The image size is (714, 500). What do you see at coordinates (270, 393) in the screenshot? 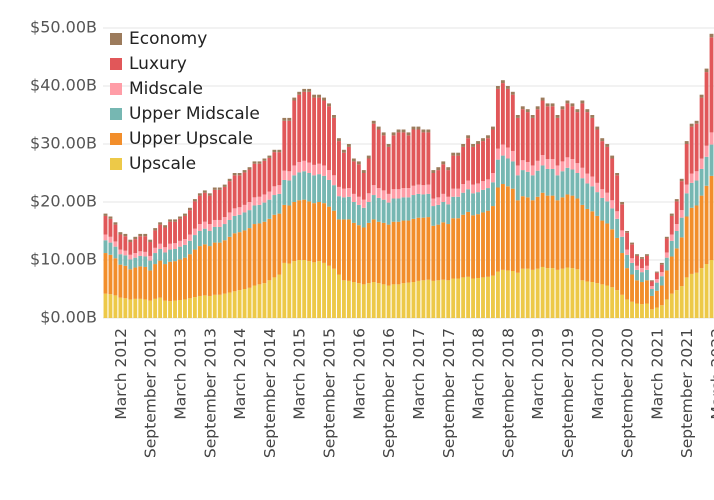
I see `x-tick-label: September 2014` at bounding box center [270, 393].